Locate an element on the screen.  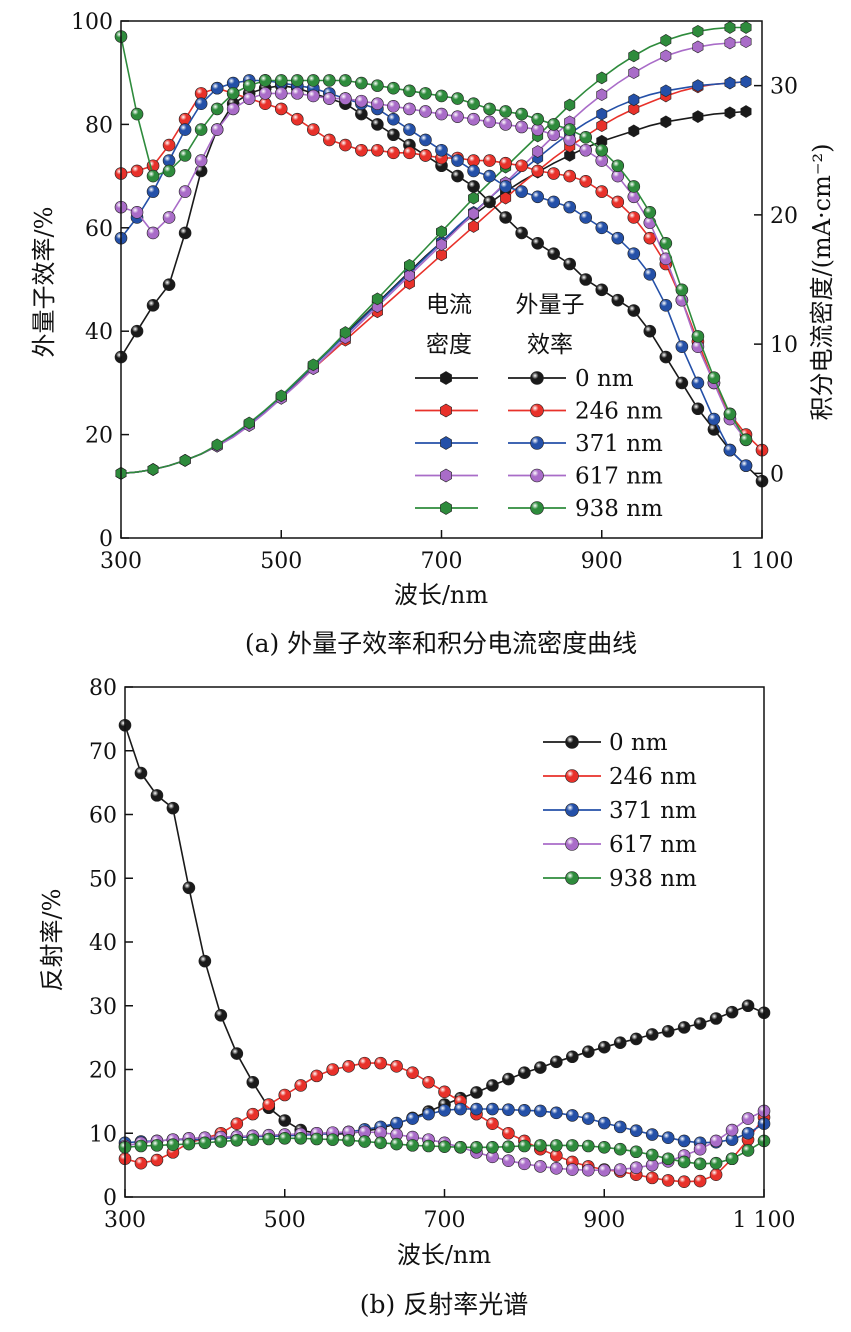
legend-label: 371 nm is located at coordinates (653, 811).